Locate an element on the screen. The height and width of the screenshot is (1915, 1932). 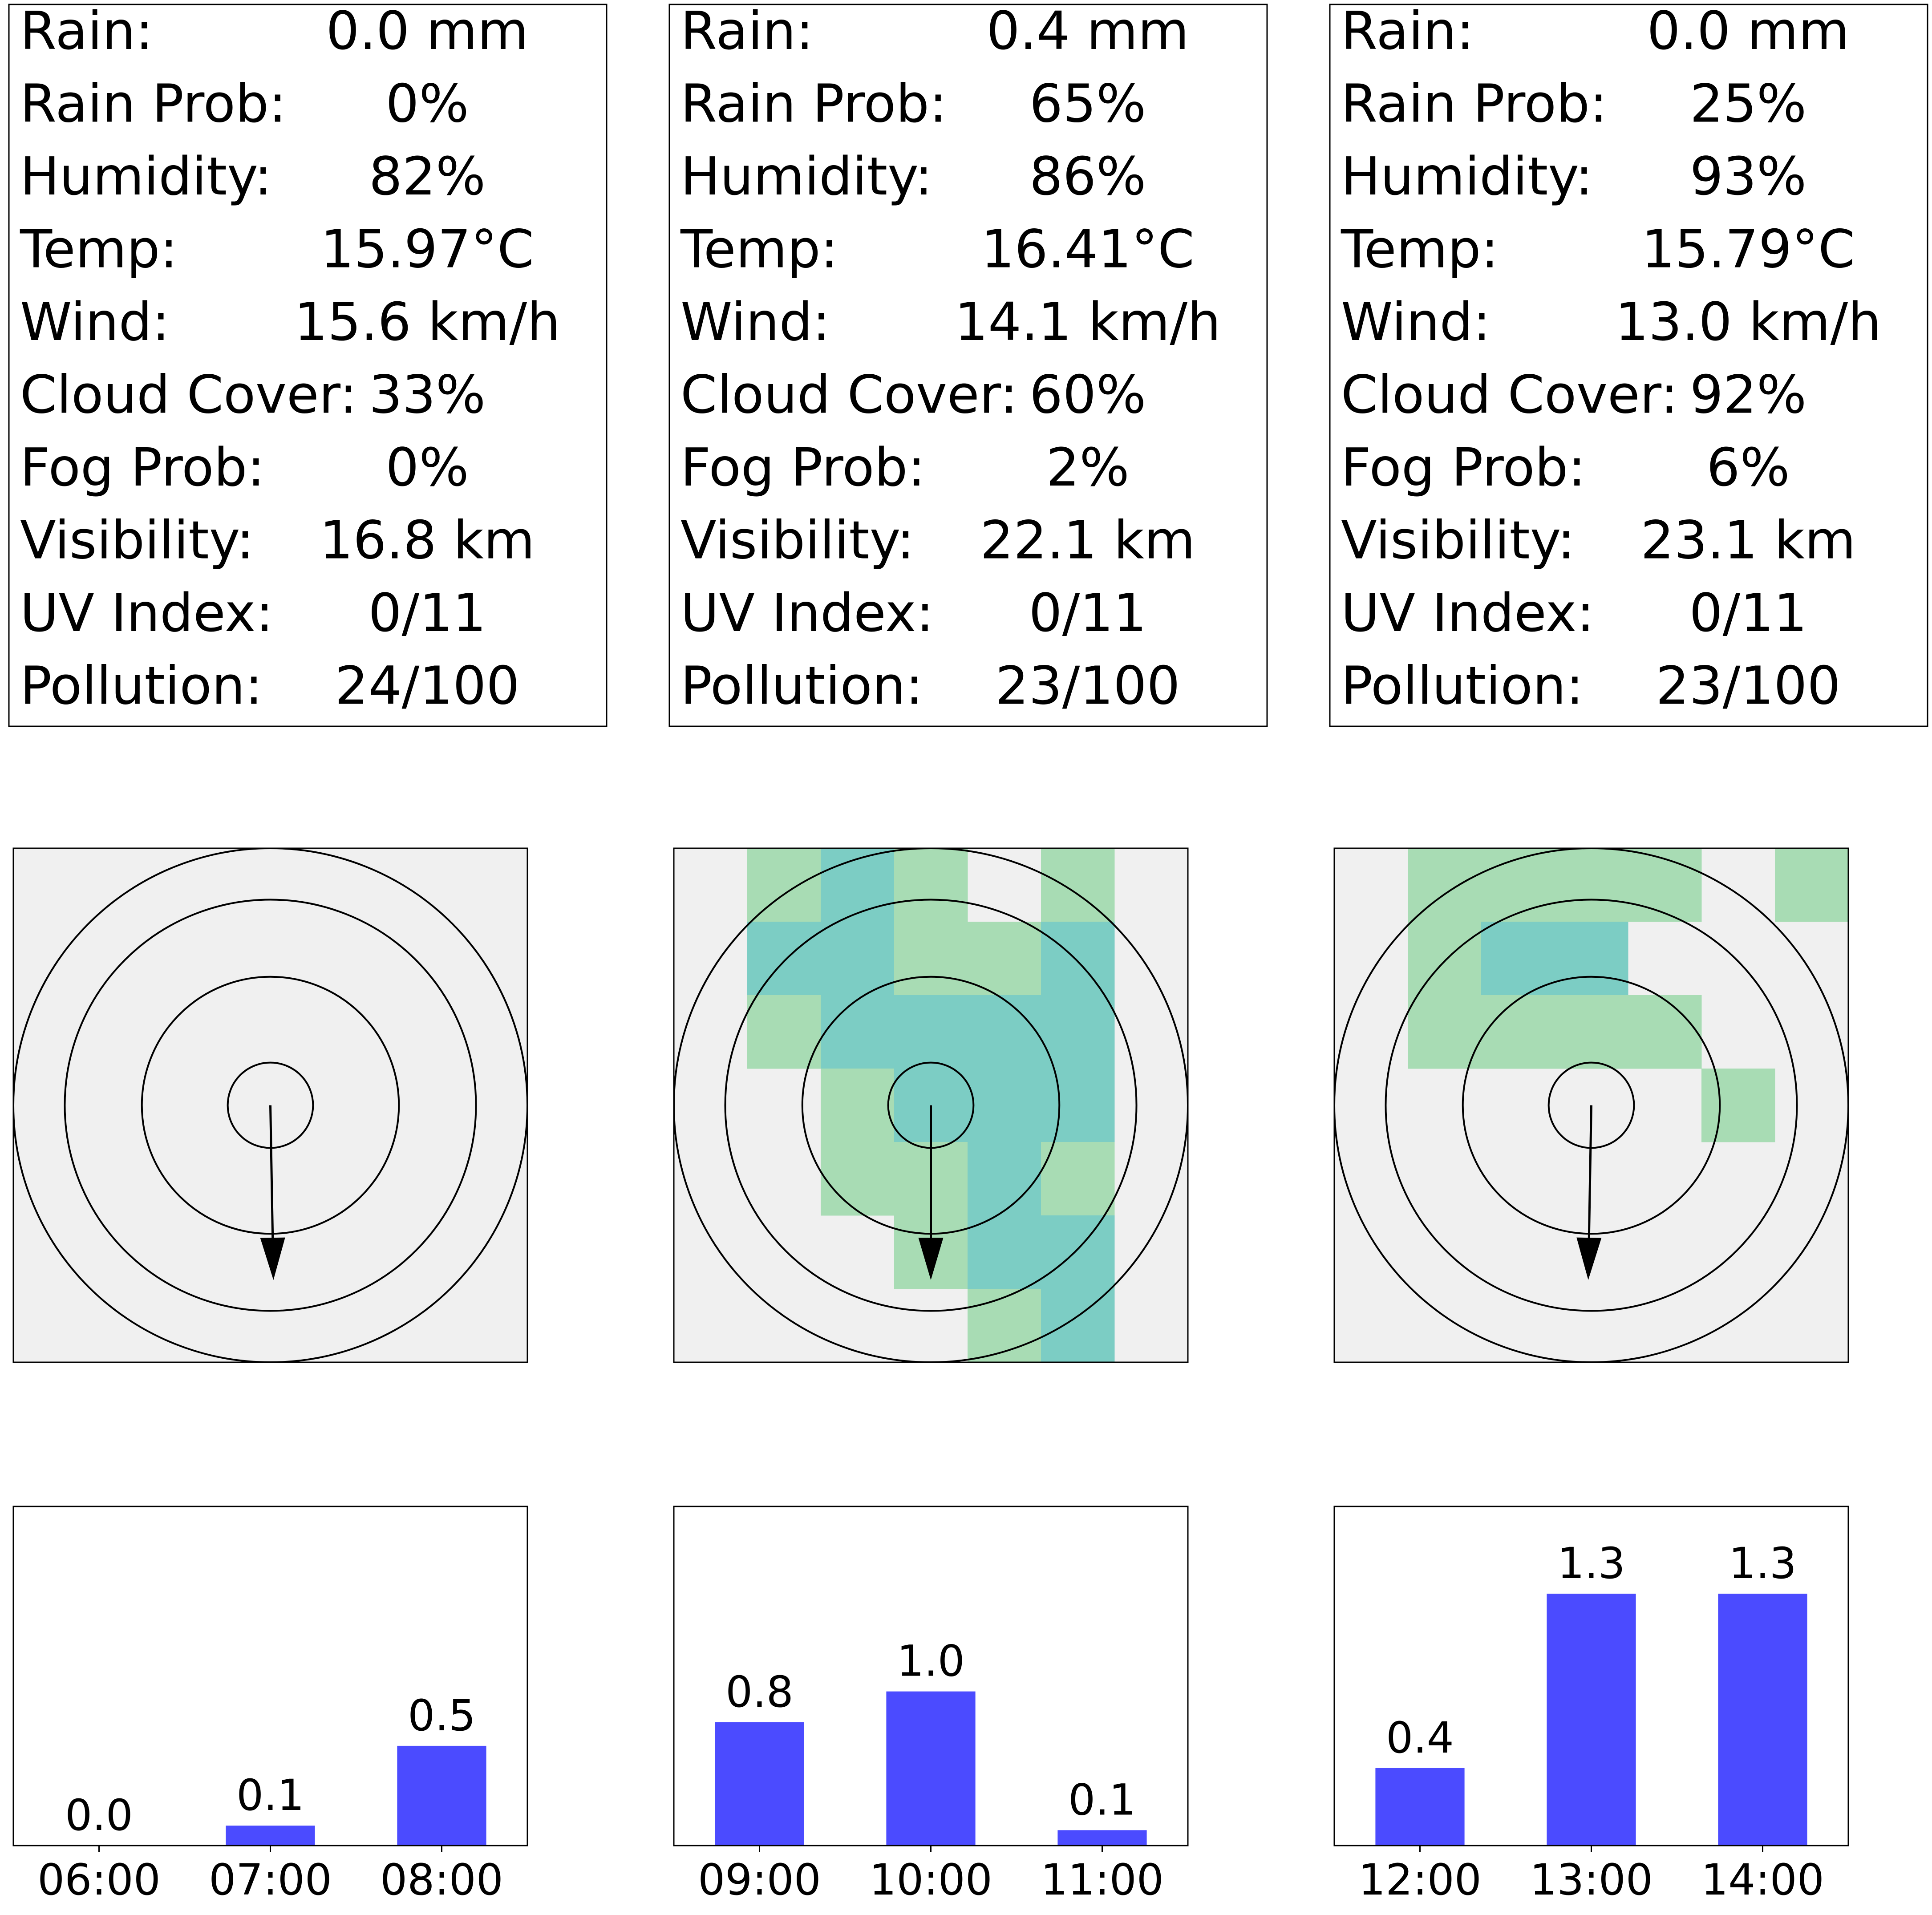
bar-value-label: 0.8 is located at coordinates (760, 1692).